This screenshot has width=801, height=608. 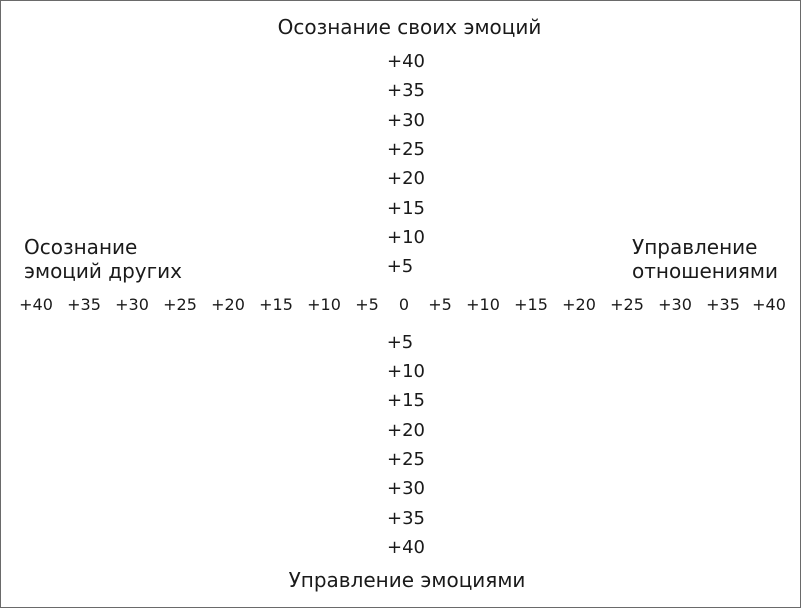 What do you see at coordinates (531, 304) in the screenshot?
I see `scale-right-tick: +15` at bounding box center [531, 304].